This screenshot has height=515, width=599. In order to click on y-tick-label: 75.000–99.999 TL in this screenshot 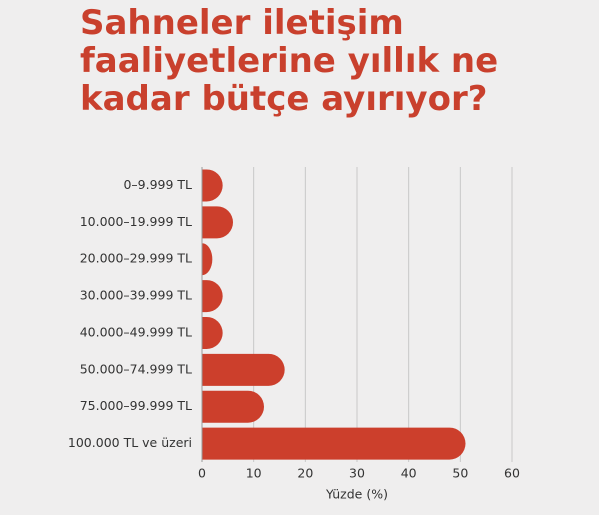, I will do `click(136, 405)`.